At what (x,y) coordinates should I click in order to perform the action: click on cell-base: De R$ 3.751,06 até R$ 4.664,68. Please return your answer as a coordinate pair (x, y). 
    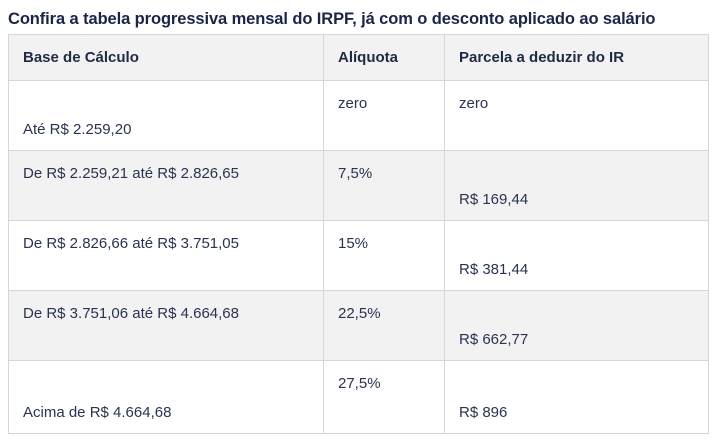
    Looking at the image, I should click on (166, 325).